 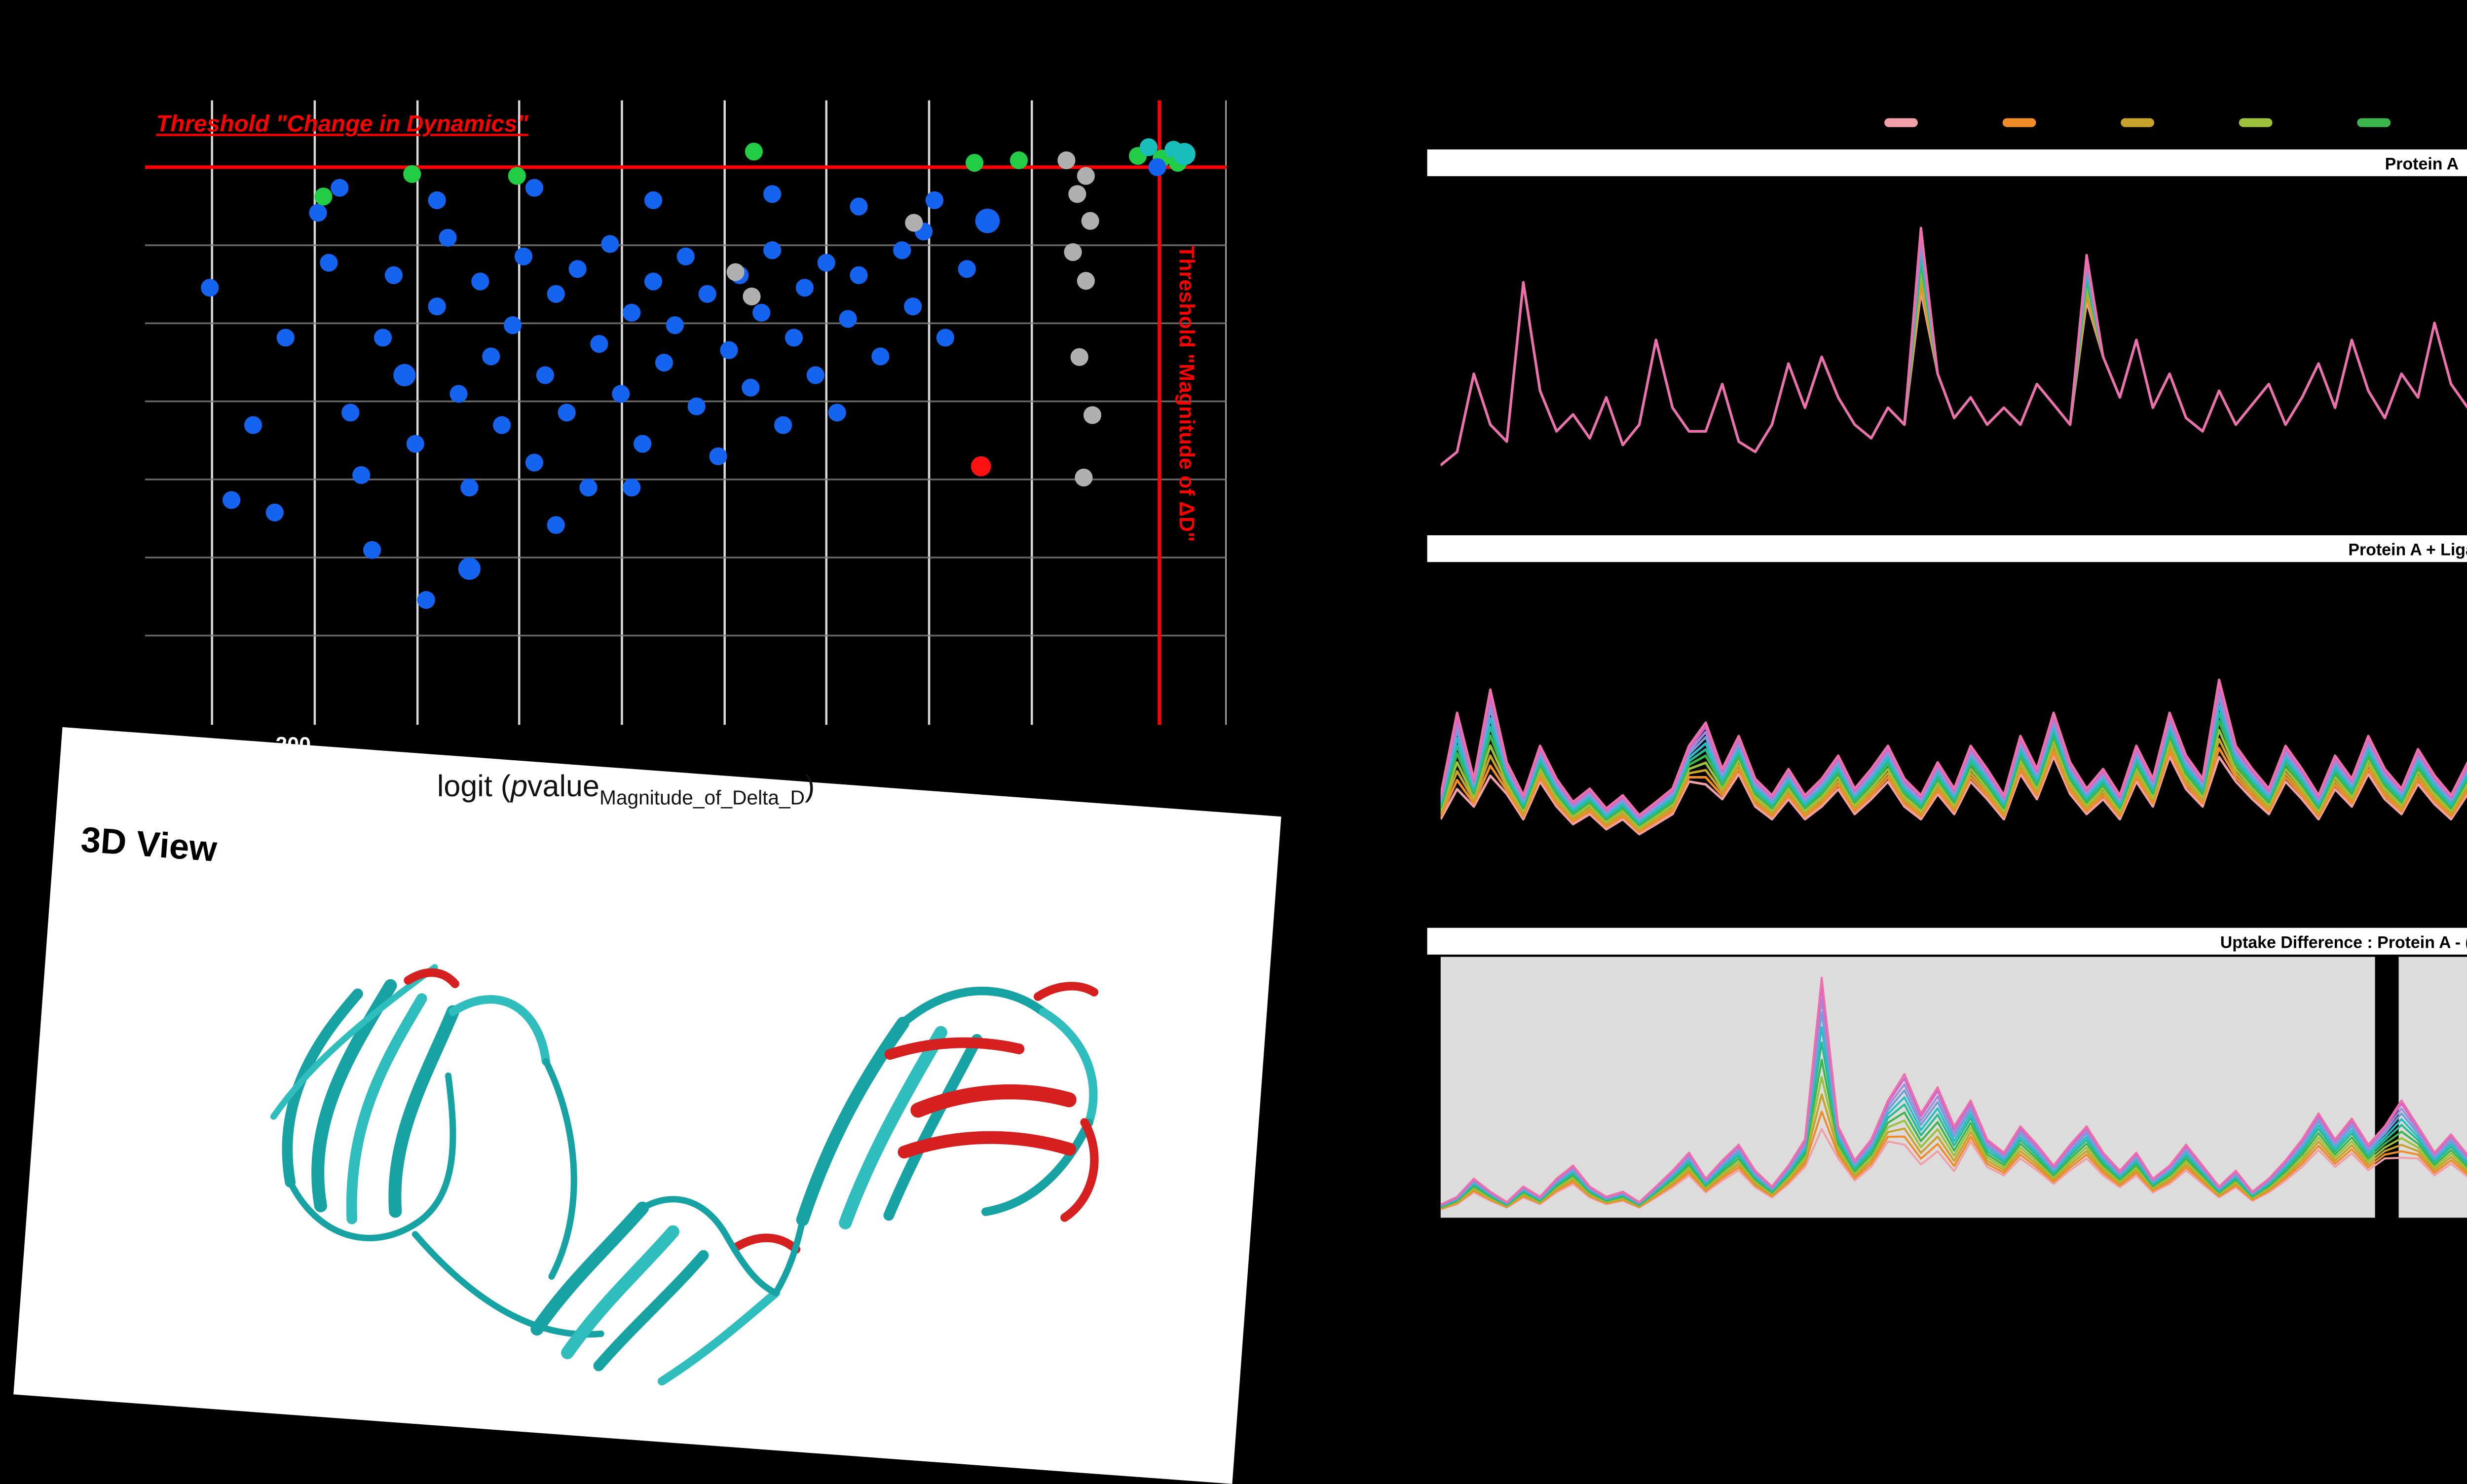 I want to click on uptake-difference-chart, so click(x=1953, y=1087).